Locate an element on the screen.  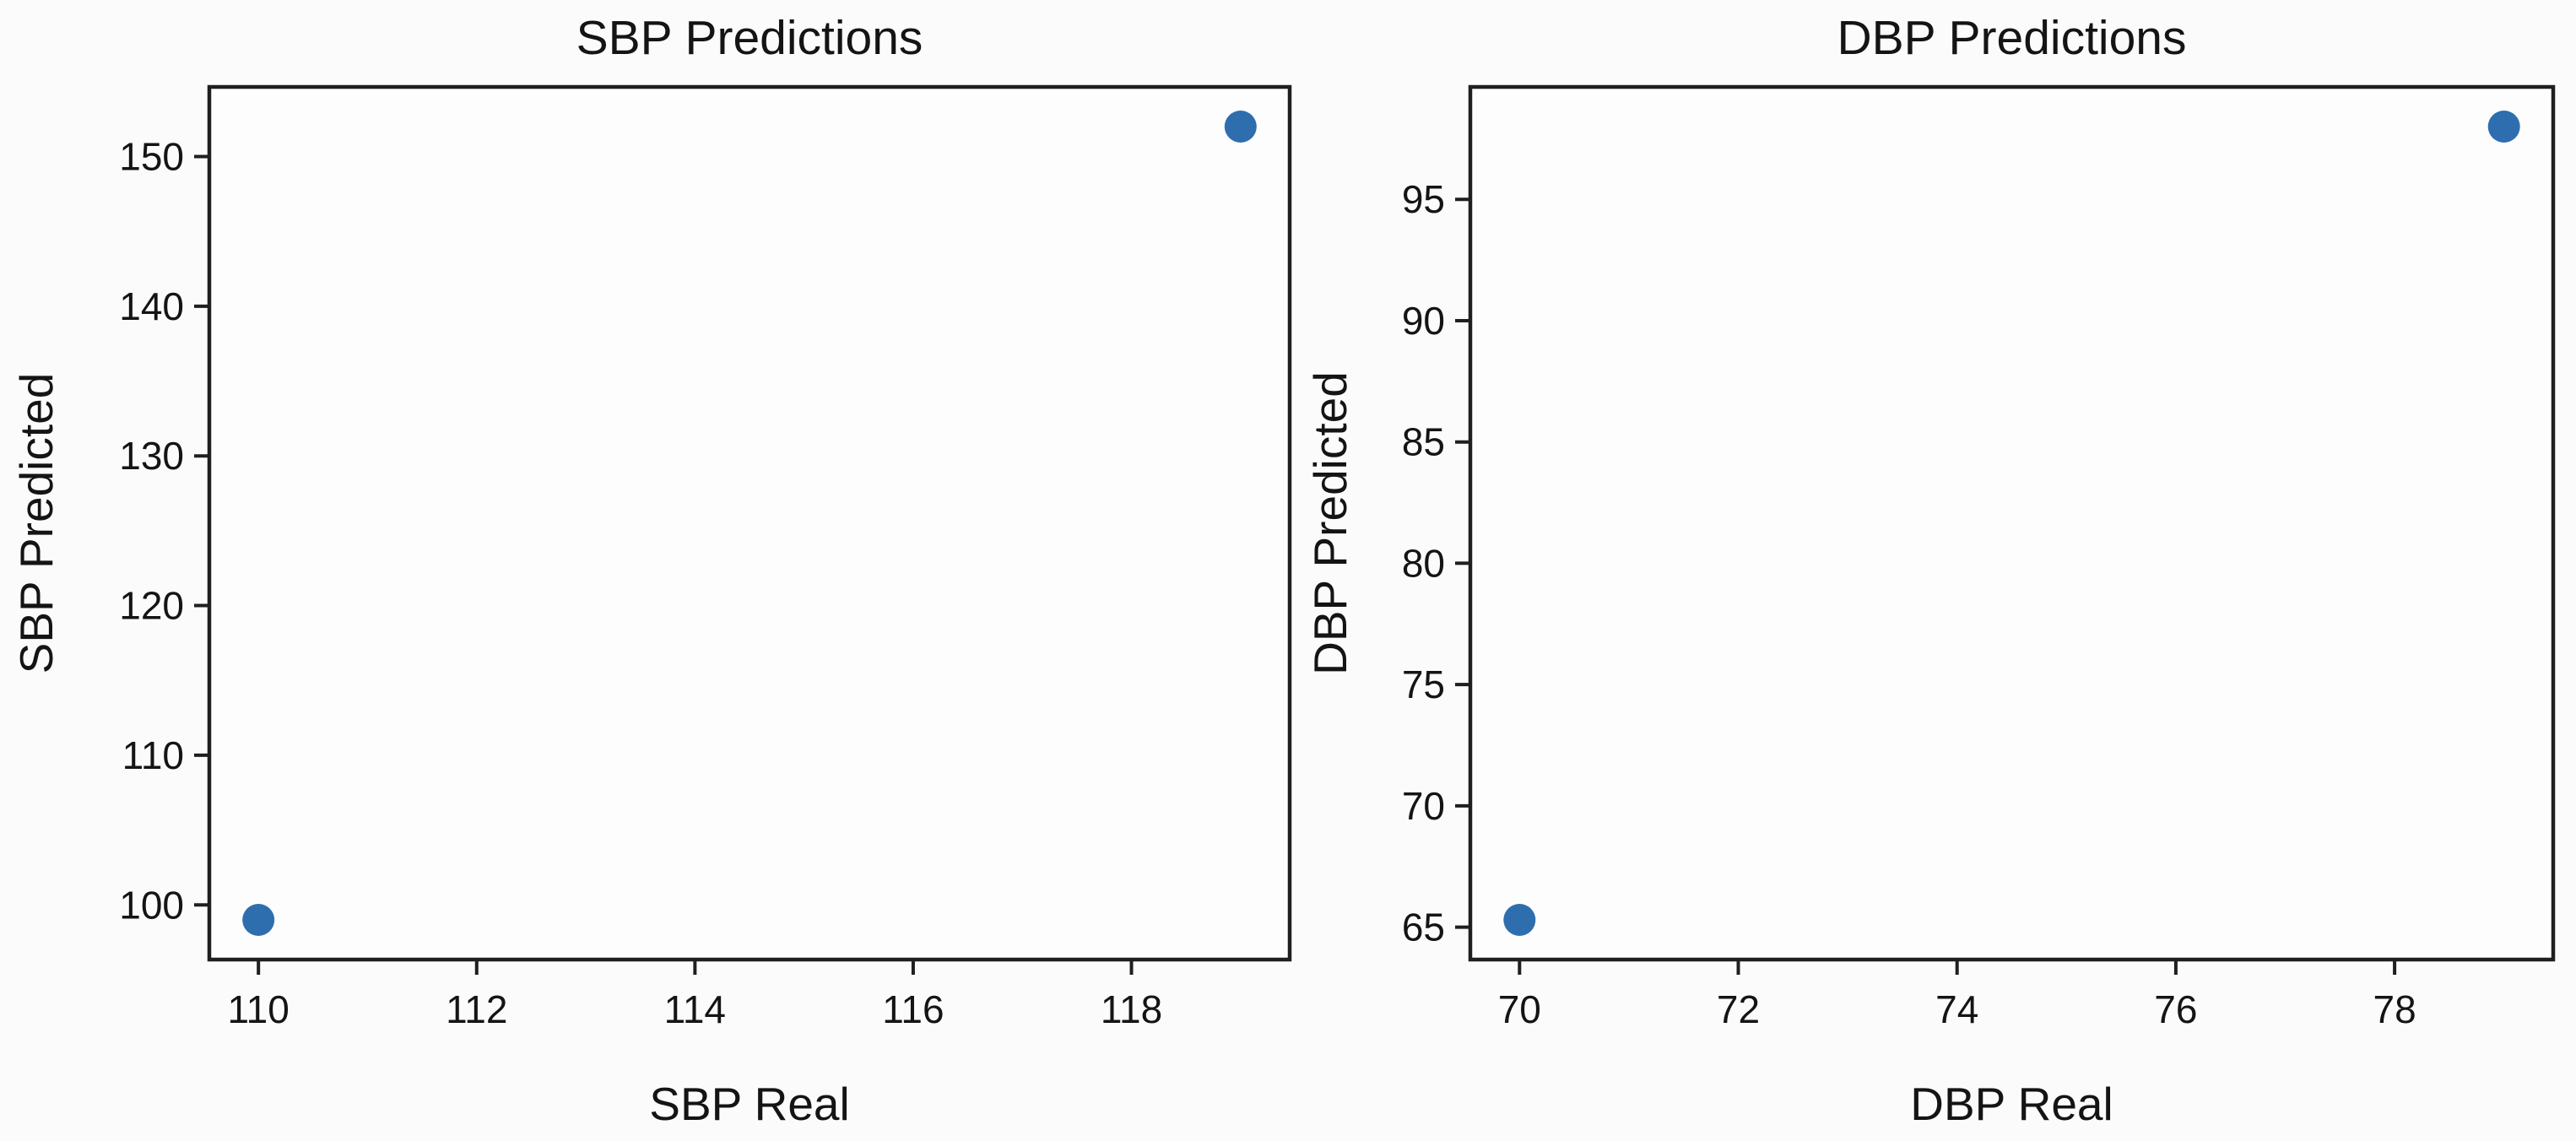
y-tick-label: 75 is located at coordinates (1423, 684).